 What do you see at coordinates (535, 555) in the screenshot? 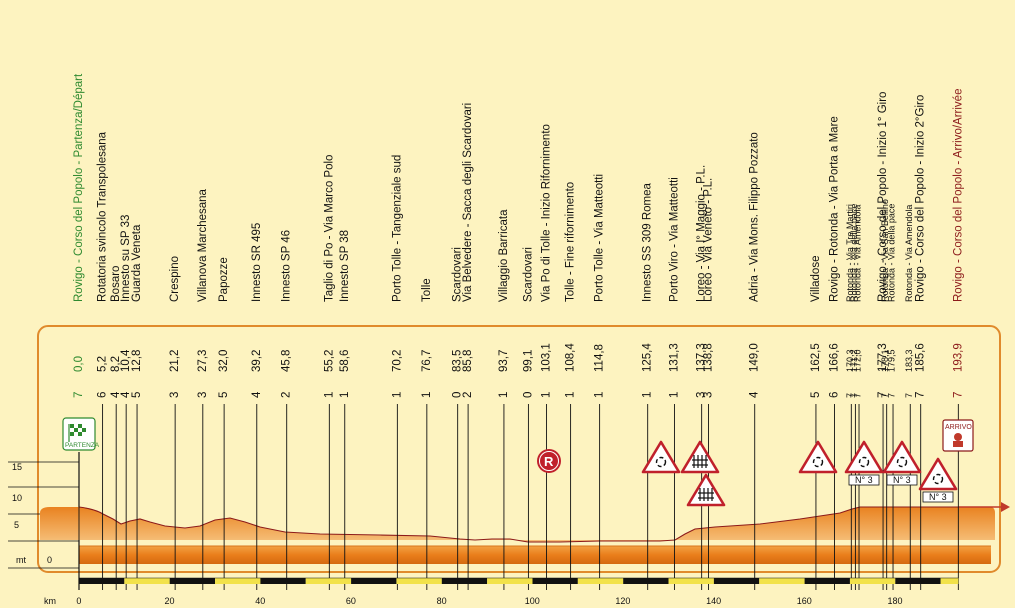
I see `ground-band` at bounding box center [535, 555].